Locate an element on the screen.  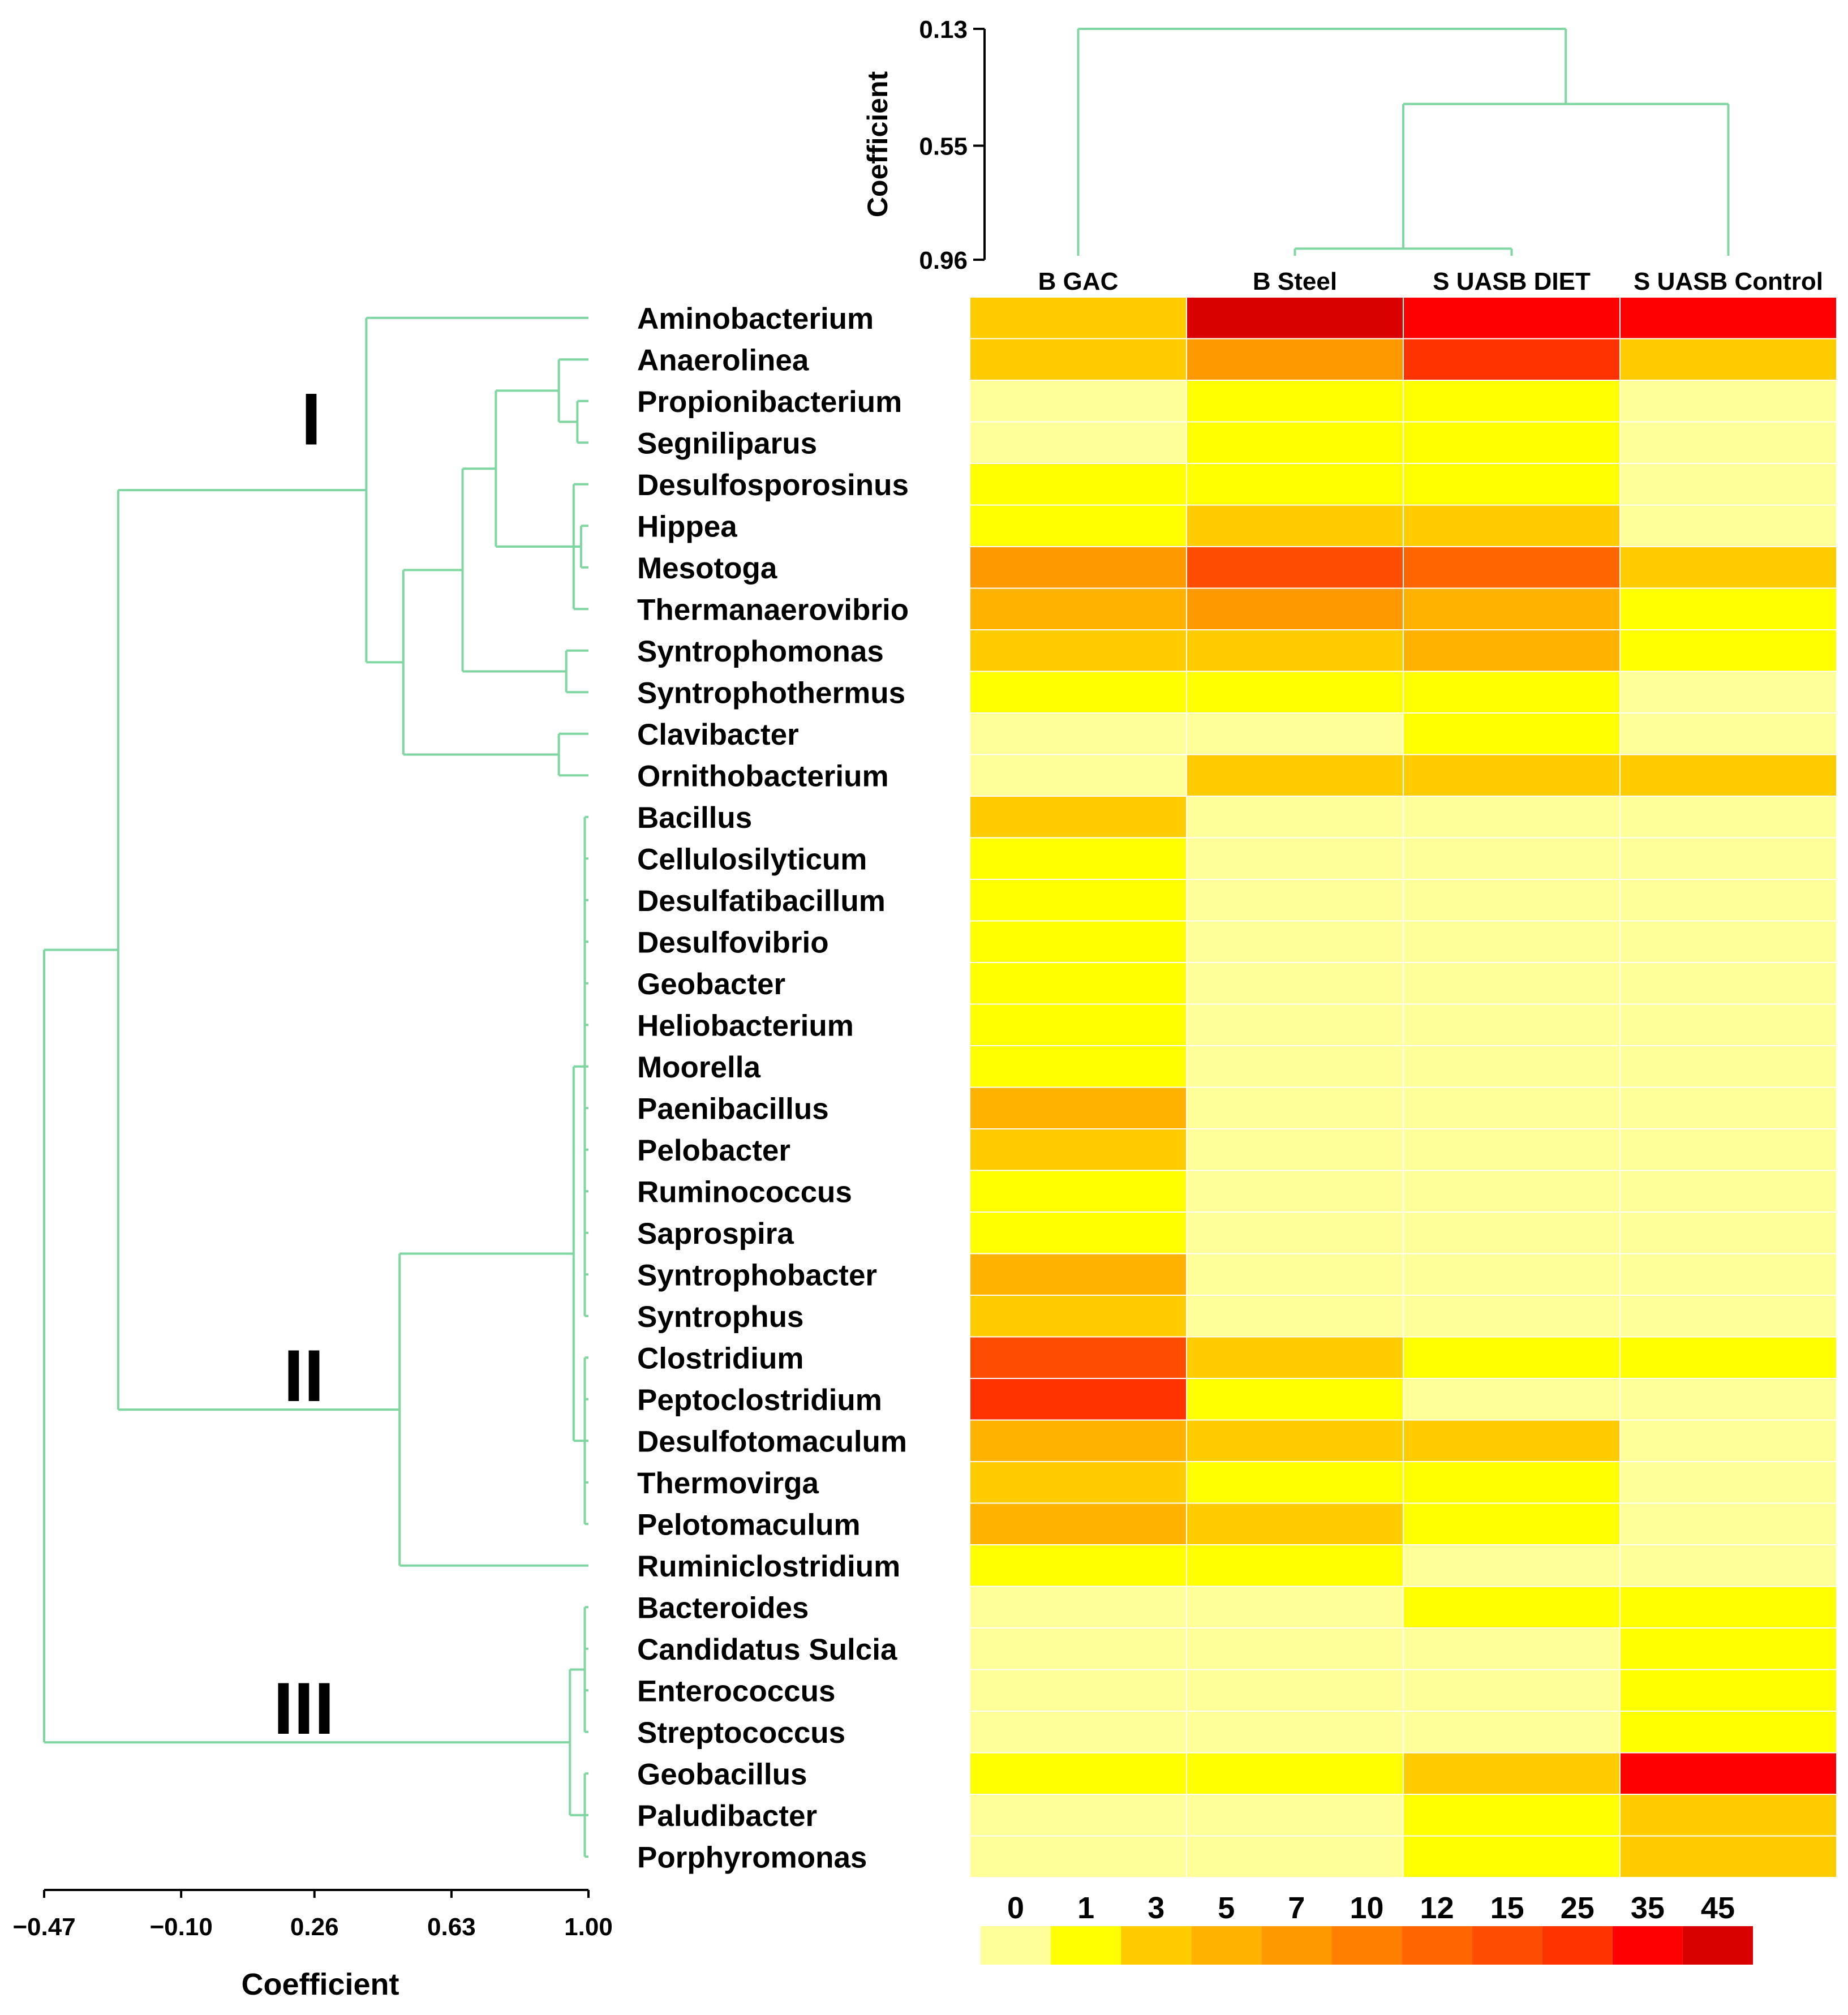
row-label: Paludibacter is located at coordinates (727, 1816).